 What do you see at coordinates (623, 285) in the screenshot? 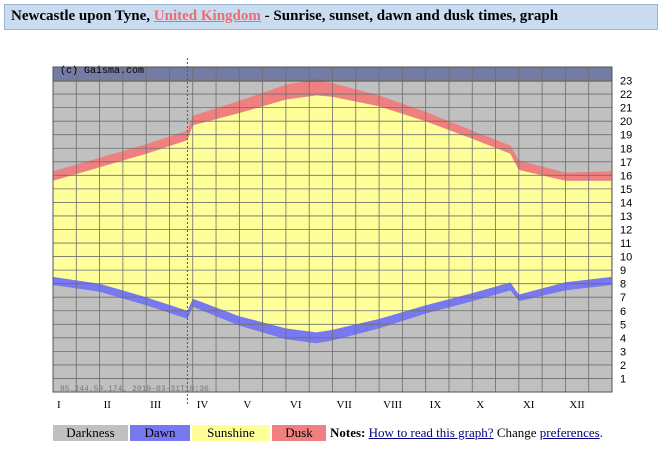
I see `y-tick-label: 8` at bounding box center [623, 285].